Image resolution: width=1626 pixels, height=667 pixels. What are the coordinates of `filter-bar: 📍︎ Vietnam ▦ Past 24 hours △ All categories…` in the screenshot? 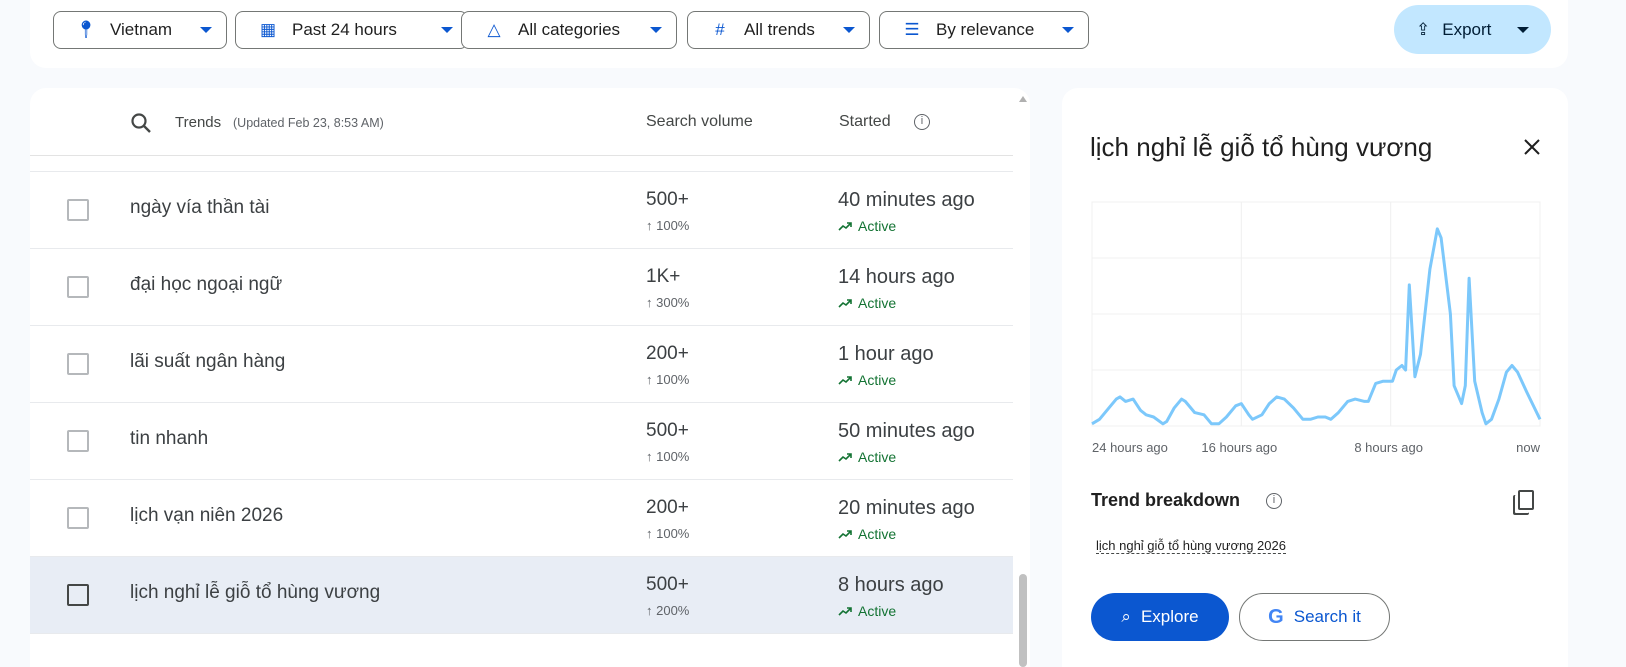 It's located at (799, 34).